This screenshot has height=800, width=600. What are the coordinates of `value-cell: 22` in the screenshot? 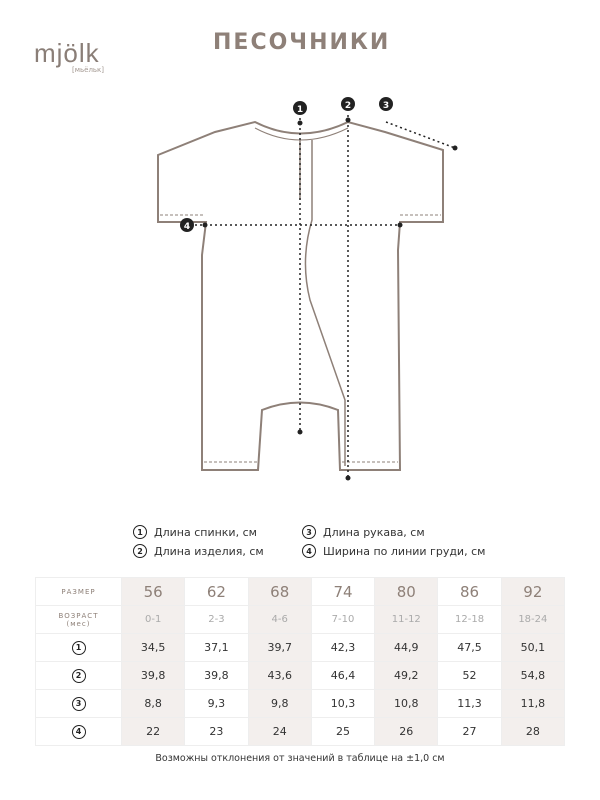 It's located at (153, 731).